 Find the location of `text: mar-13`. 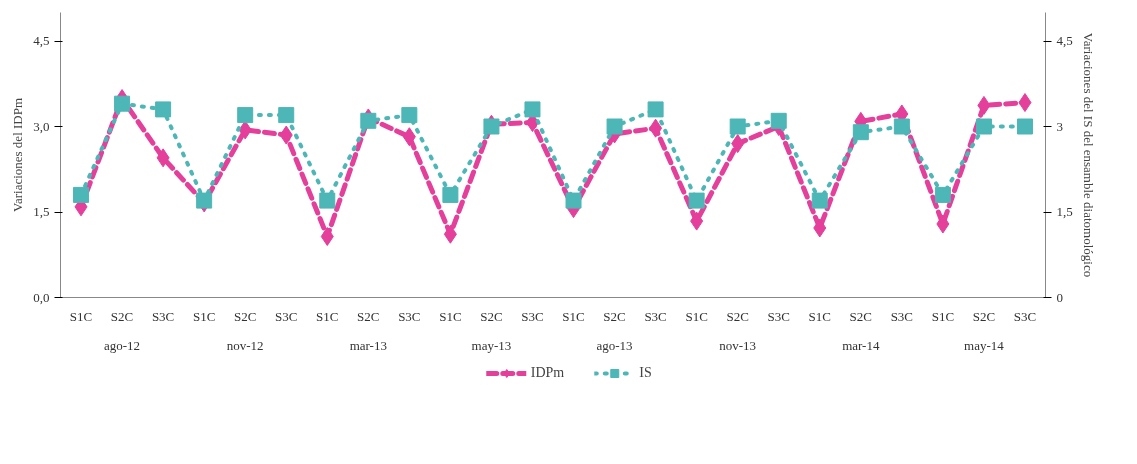

text: mar-13 is located at coordinates (368, 345).